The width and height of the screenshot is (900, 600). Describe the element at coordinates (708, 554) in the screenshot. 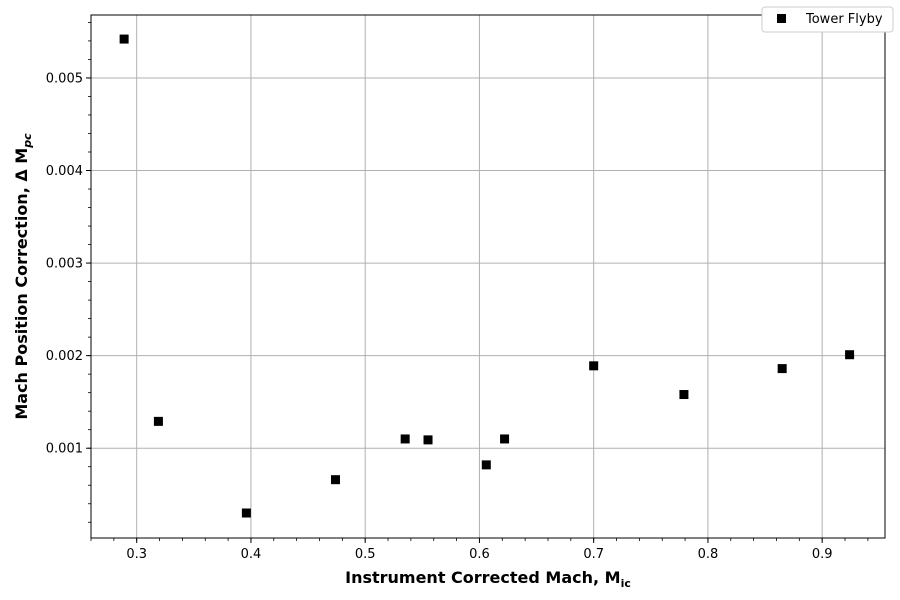

I see `x-tick-label: 0.8` at that location.